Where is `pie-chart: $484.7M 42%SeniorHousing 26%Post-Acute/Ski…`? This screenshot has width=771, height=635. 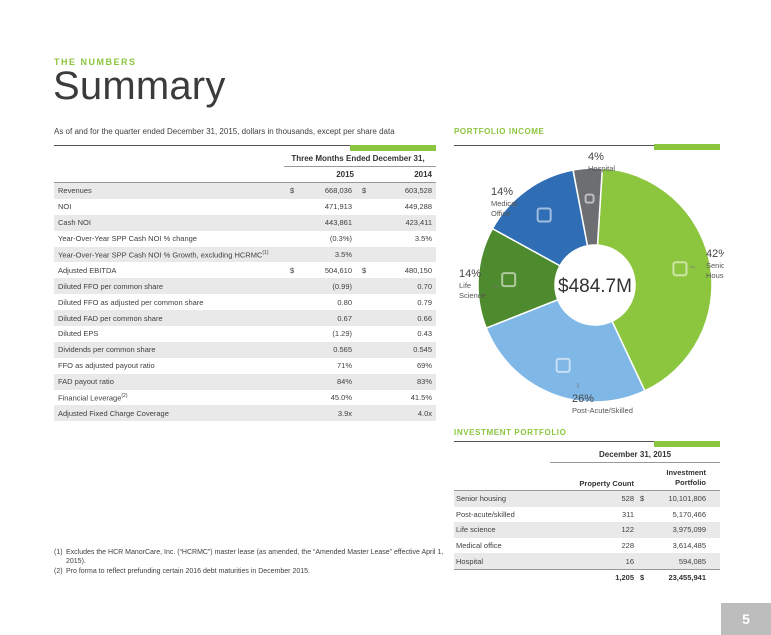 pie-chart: $484.7M 42%SeniorHousing 26%Post-Acute/Ski… is located at coordinates (596, 283).